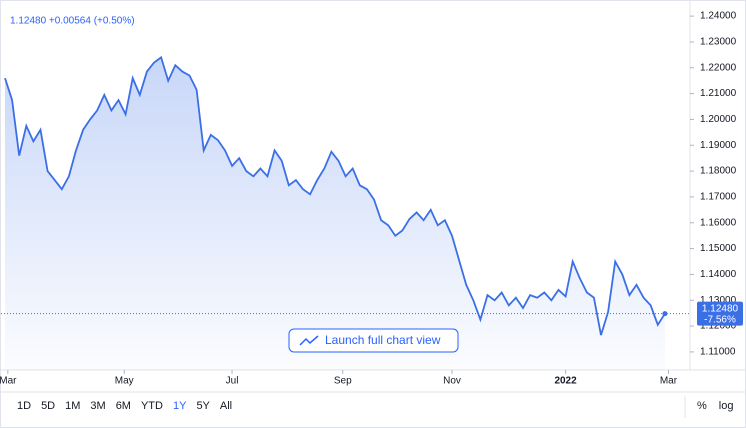 This screenshot has height=428, width=746. I want to click on launch-label: Launch full chart view, so click(383, 340).